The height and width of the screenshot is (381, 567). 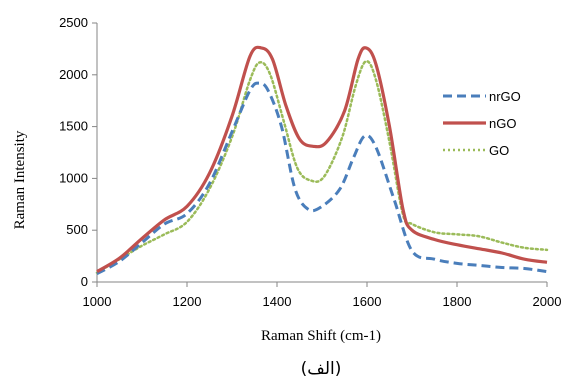 What do you see at coordinates (502, 123) in the screenshot?
I see `legend-label-ngo: nGO` at bounding box center [502, 123].